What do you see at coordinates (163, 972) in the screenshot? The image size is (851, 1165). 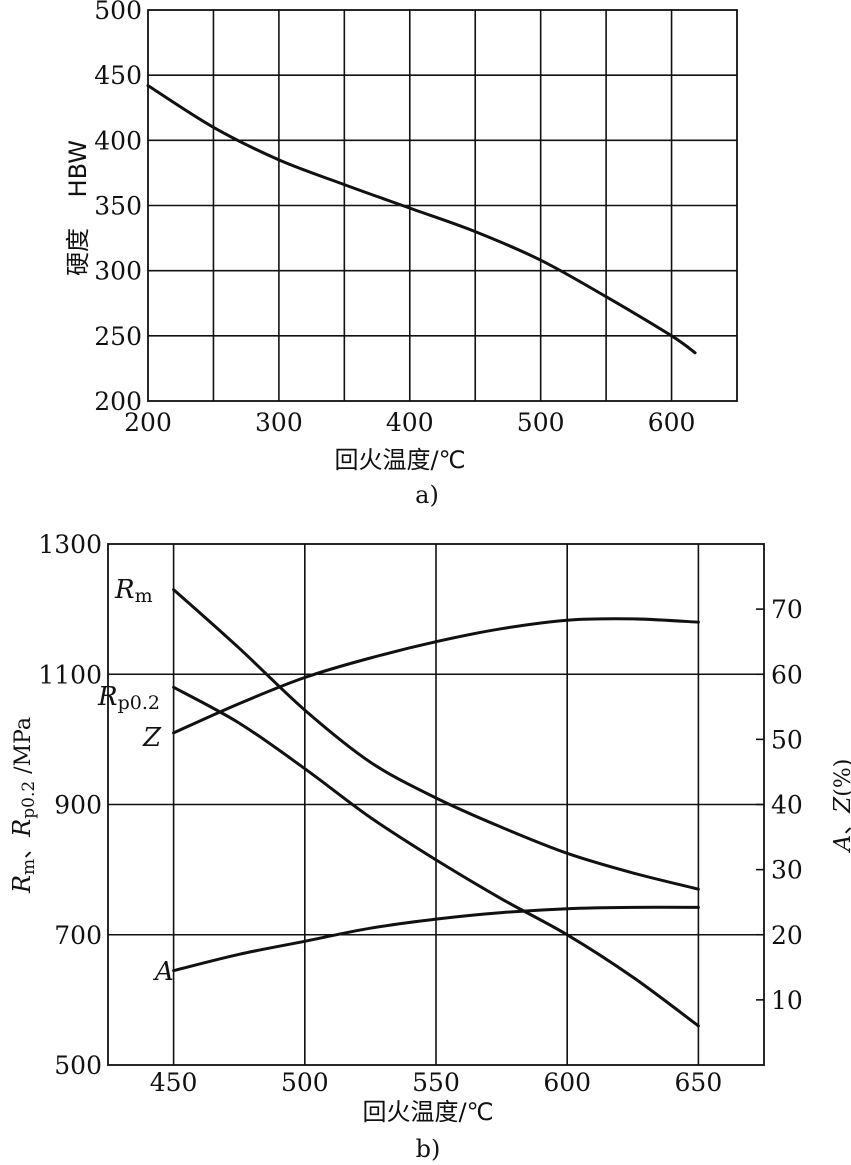 I see `series-label-a: A` at bounding box center [163, 972].